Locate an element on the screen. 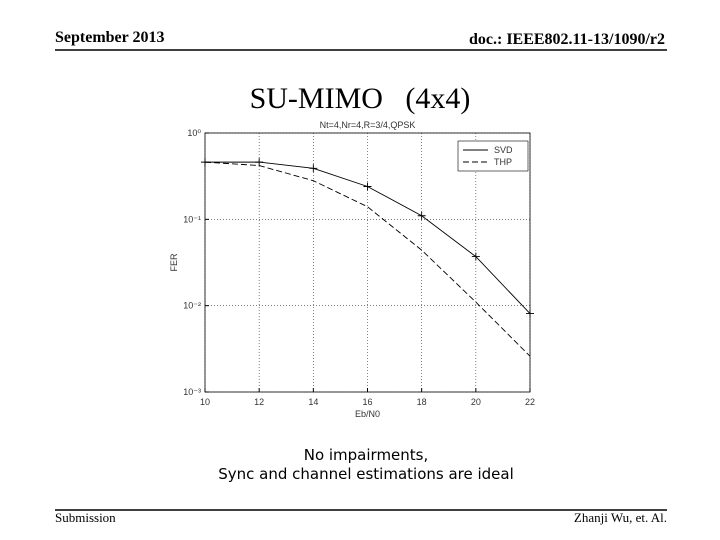 The height and width of the screenshot is (540, 720). x-tick-label: 12 is located at coordinates (259, 402).